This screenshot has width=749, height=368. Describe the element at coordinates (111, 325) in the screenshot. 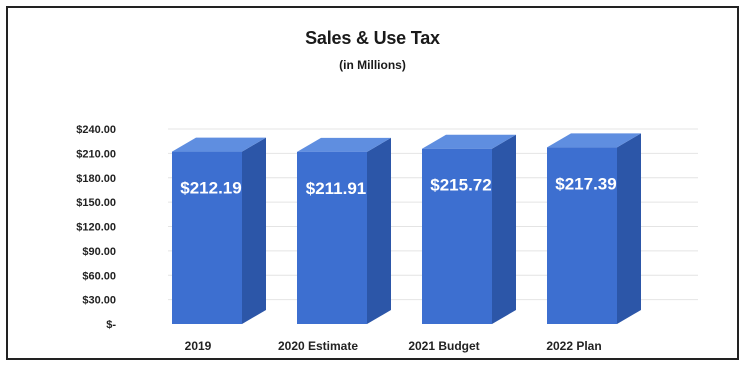

I see `y-tick-label: $-` at that location.